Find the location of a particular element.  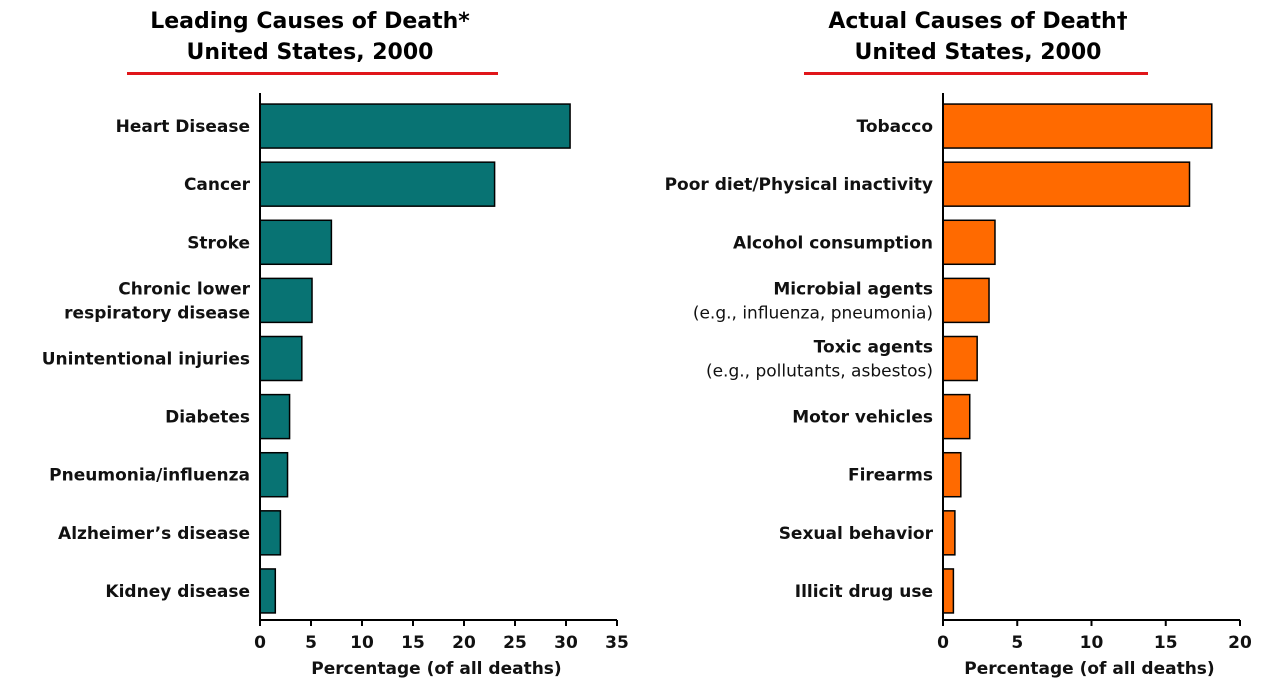

x-tick-label-0-2: 10 is located at coordinates (362, 643).